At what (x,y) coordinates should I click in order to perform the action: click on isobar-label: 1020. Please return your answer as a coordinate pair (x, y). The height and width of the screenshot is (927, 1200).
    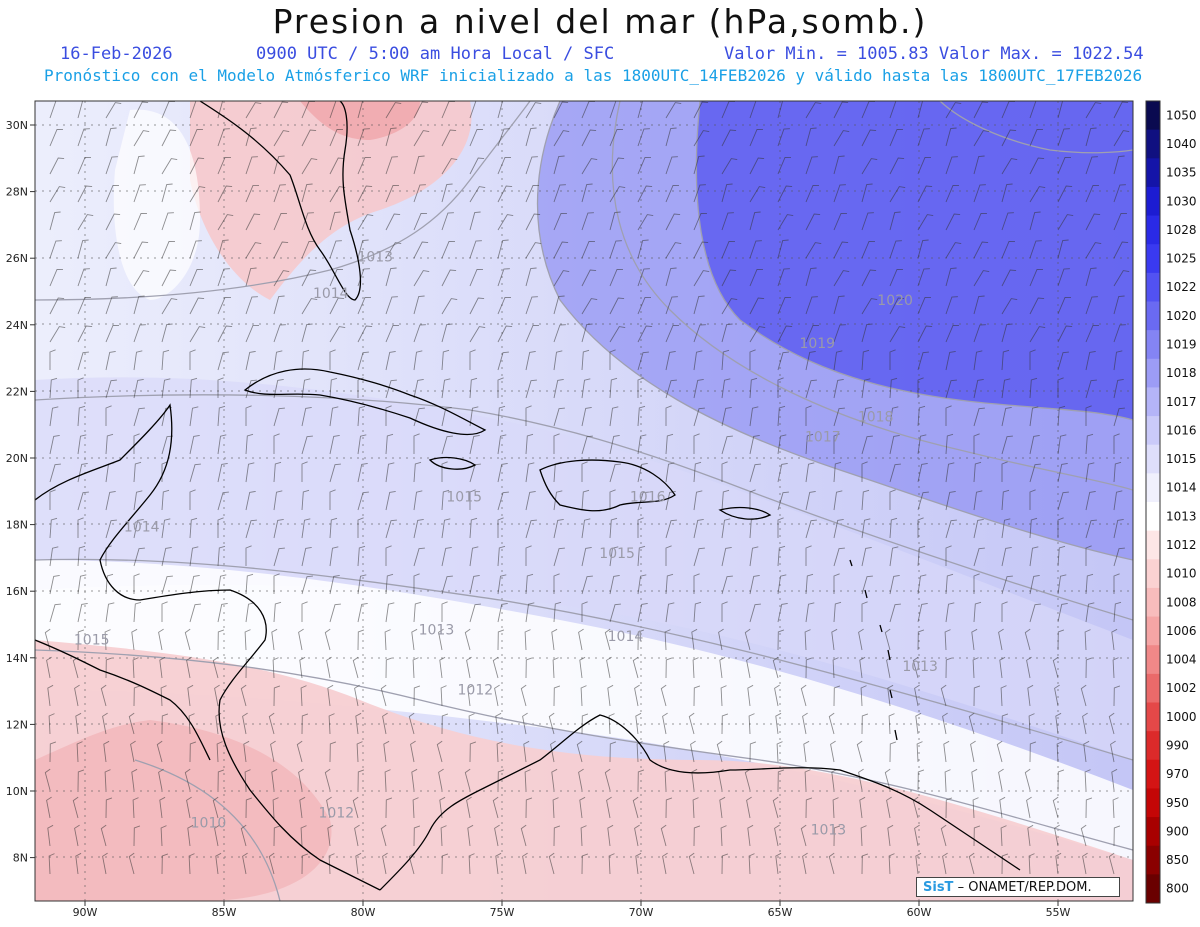
    Looking at the image, I should click on (895, 301).